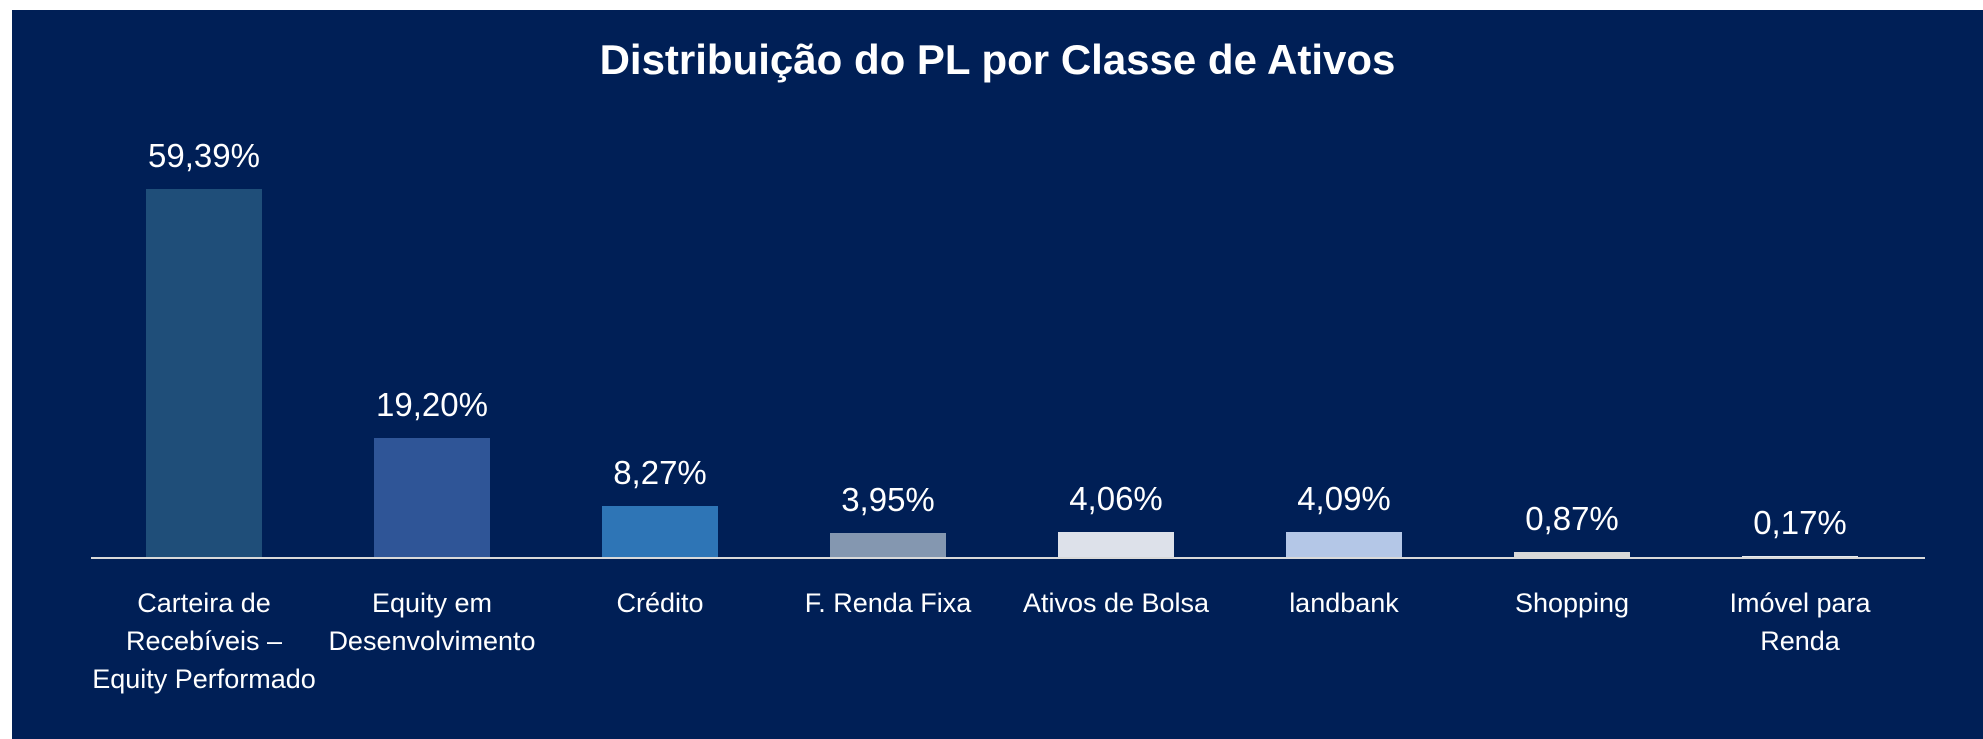 The image size is (1983, 739). Describe the element at coordinates (997, 59) in the screenshot. I see `chart-title: Distribuição do PL por Classe de Ativos` at that location.